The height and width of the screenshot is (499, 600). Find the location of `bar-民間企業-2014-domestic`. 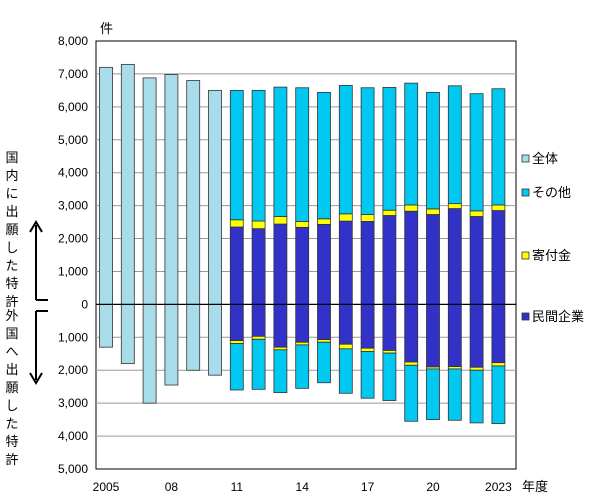

bar-民間企業-2014-domestic is located at coordinates (302, 265).